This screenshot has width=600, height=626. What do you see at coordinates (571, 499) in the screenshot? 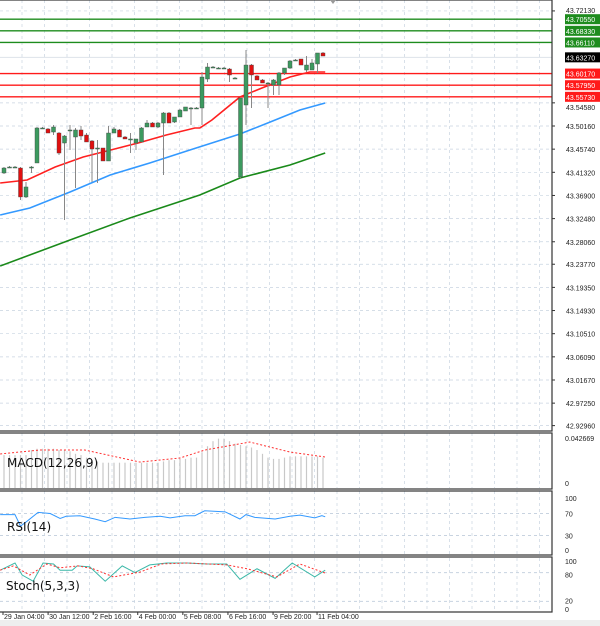
I see `rsi-tick-label: 100` at bounding box center [571, 499].